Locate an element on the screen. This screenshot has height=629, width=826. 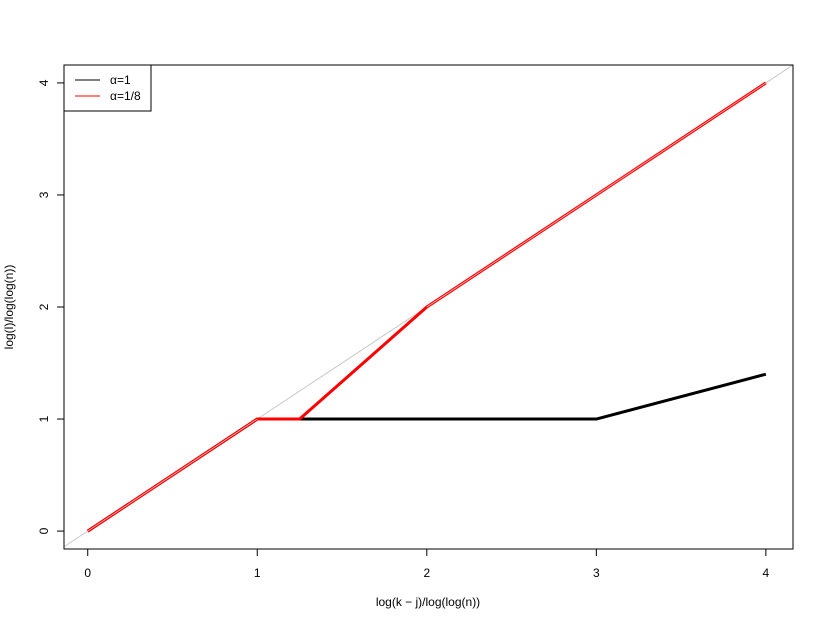
y-tick-label: 1 is located at coordinates (44, 418).